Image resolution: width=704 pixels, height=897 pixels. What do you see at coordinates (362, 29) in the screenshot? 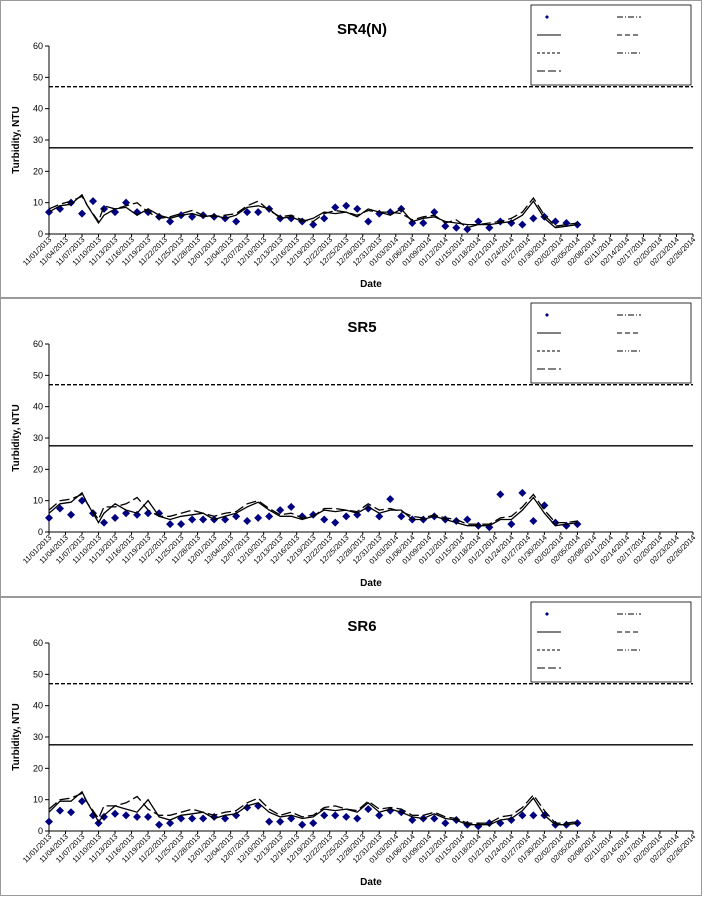
I see `chart-title: SR4(N)` at bounding box center [362, 29].